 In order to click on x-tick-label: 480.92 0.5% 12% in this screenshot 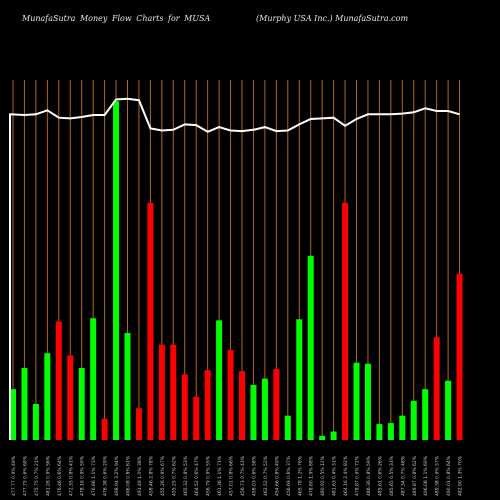, I will do `click(323, 475)`.